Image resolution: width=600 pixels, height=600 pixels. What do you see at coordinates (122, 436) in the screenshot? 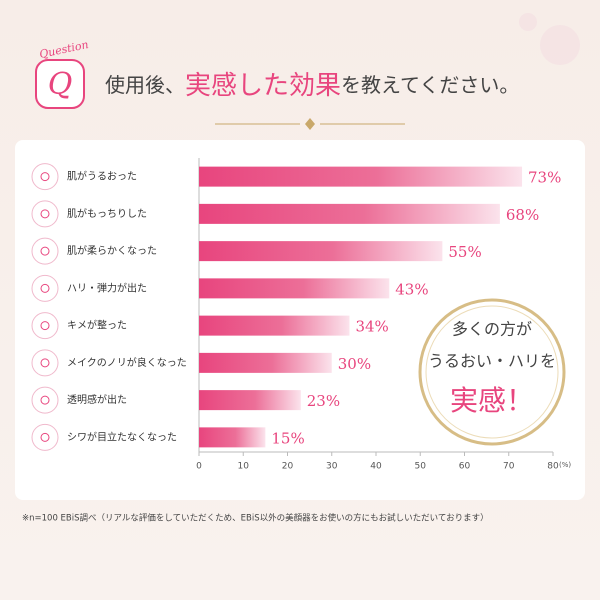
I see `category-label: シワが目立たなくなった` at bounding box center [122, 436].